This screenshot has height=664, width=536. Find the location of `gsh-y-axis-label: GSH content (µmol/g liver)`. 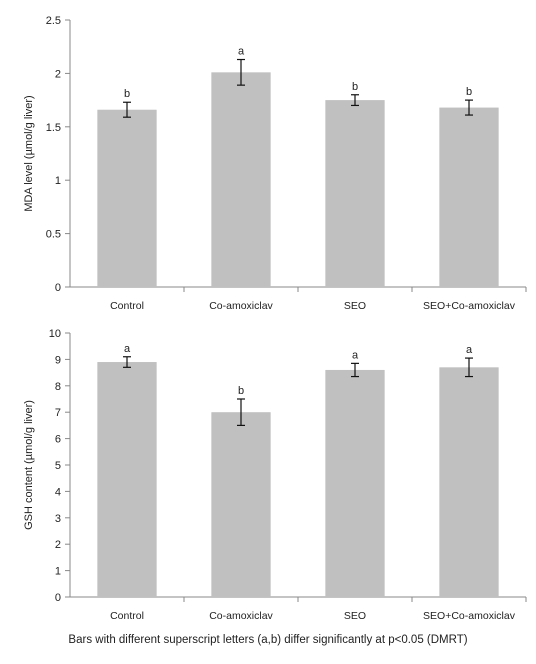

gsh-y-axis-label: GSH content (µmol/g liver) is located at coordinates (29, 465).